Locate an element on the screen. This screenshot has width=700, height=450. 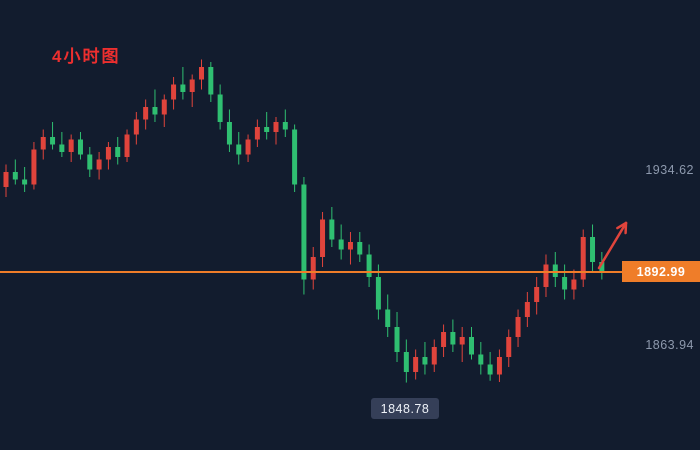
current-price-badge: 1892.99 is located at coordinates (661, 271).